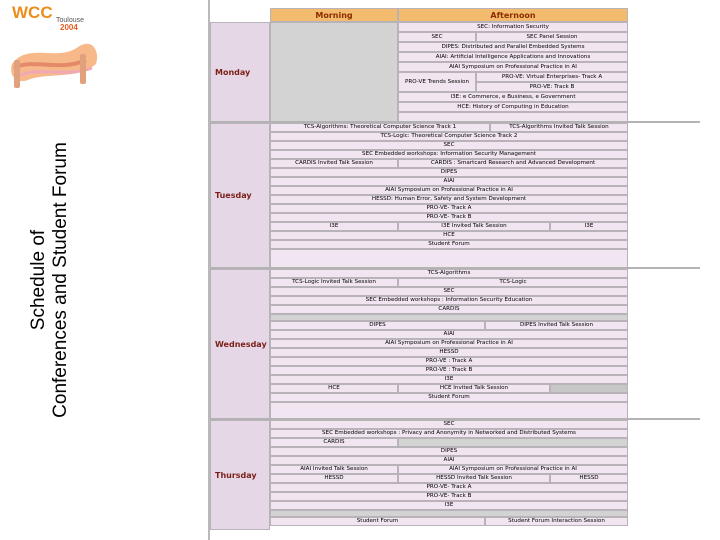  I want to click on tue-i3e-2: I3E, so click(589, 226).